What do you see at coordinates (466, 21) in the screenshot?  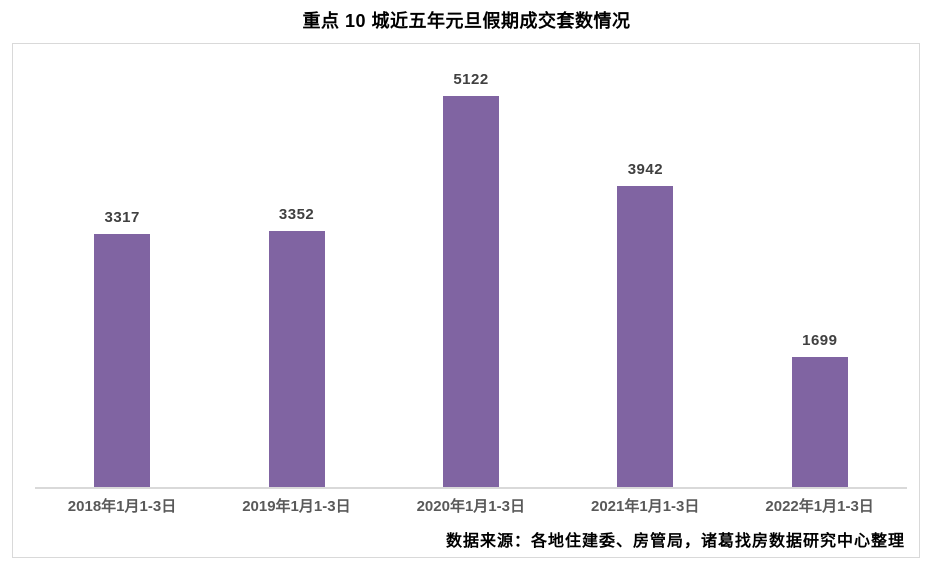 I see `chart-title: 重点 10 城近五年元旦假期成交套数情况` at bounding box center [466, 21].